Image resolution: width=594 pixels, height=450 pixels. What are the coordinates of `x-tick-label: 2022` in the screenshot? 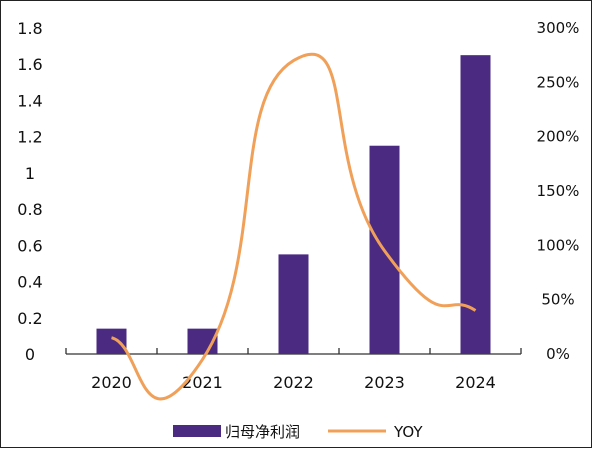 It's located at (293, 382).